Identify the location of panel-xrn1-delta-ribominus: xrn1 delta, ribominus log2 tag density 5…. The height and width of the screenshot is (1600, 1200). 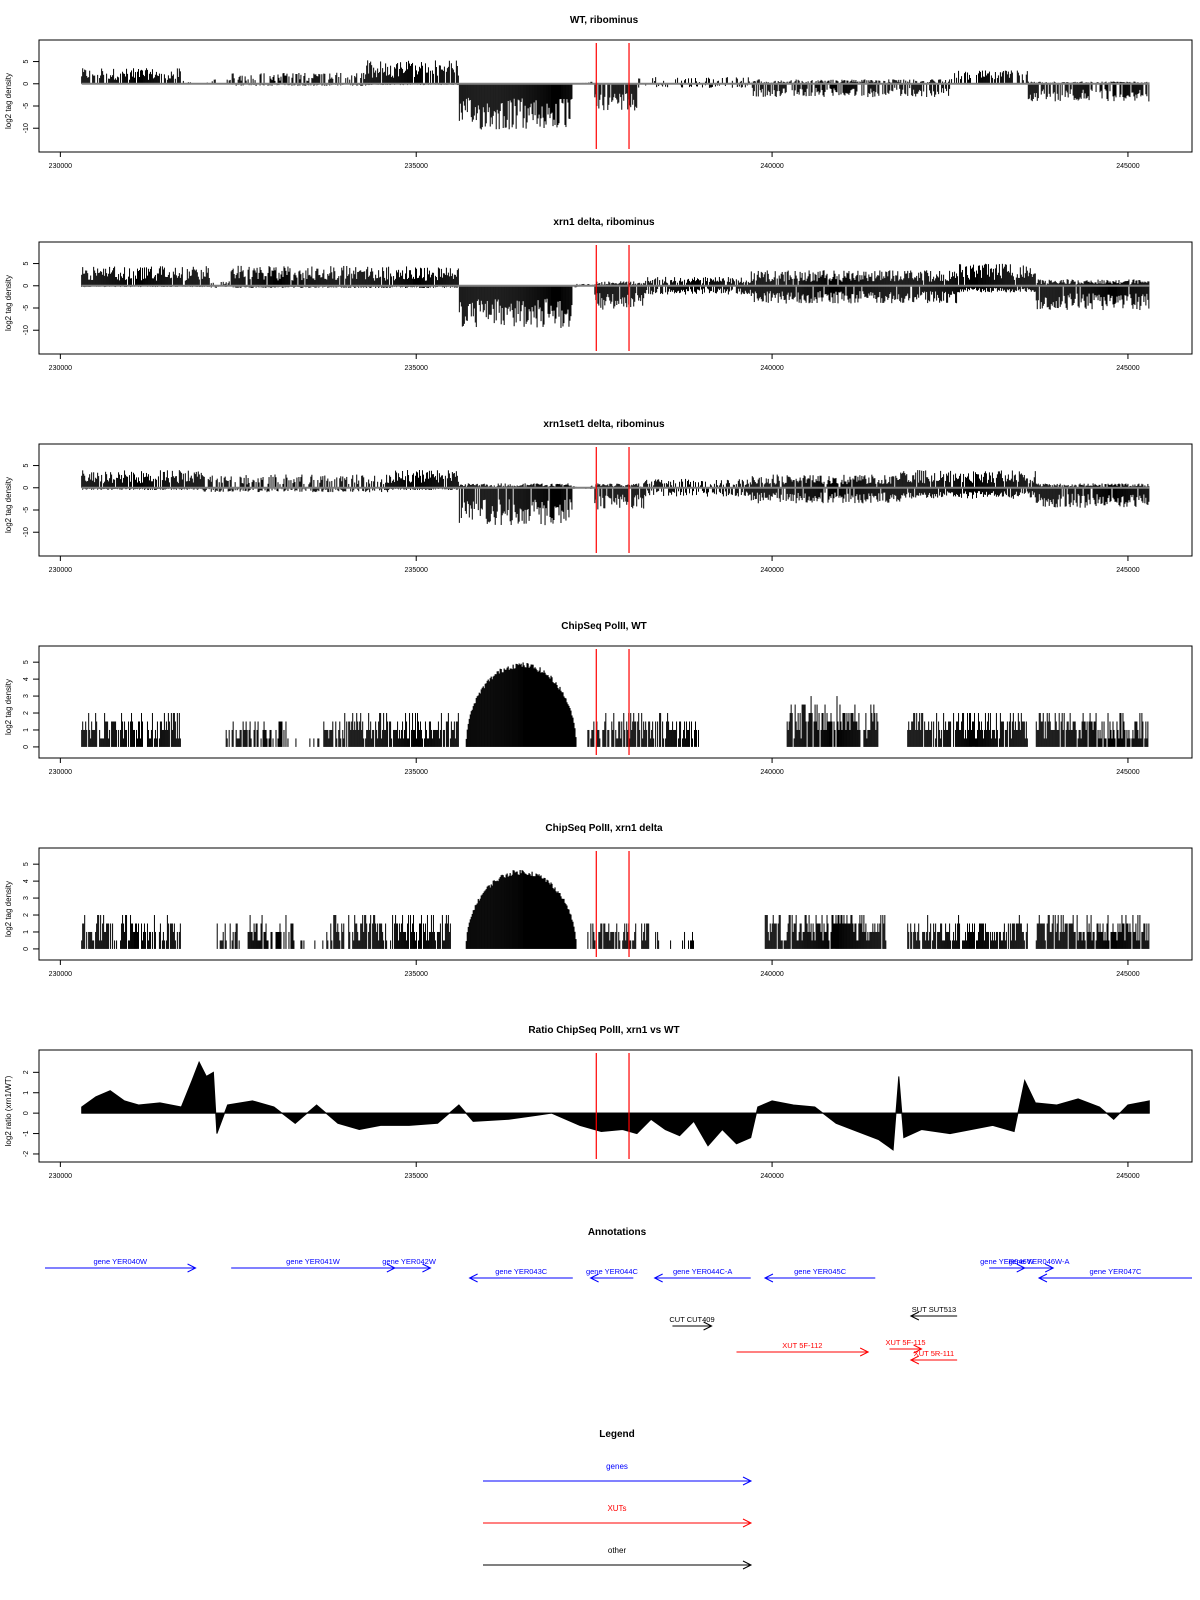
(598, 294).